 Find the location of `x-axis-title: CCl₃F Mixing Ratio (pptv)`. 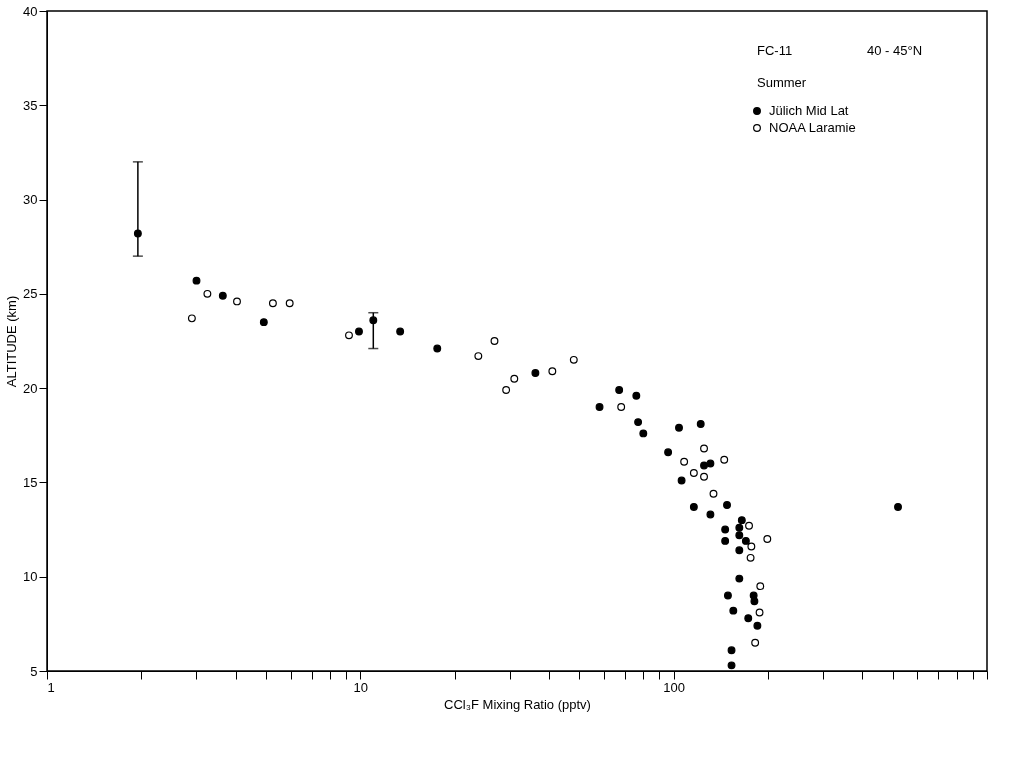

x-axis-title: CCl₃F Mixing Ratio (pptv) is located at coordinates (517, 704).